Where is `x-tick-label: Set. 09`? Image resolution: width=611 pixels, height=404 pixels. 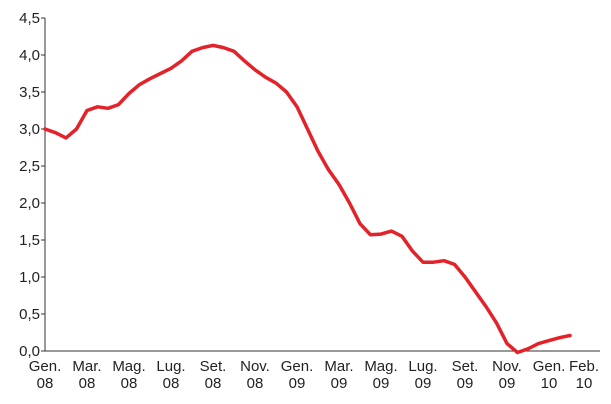
x-tick-label: Set. 09 is located at coordinates (465, 375).